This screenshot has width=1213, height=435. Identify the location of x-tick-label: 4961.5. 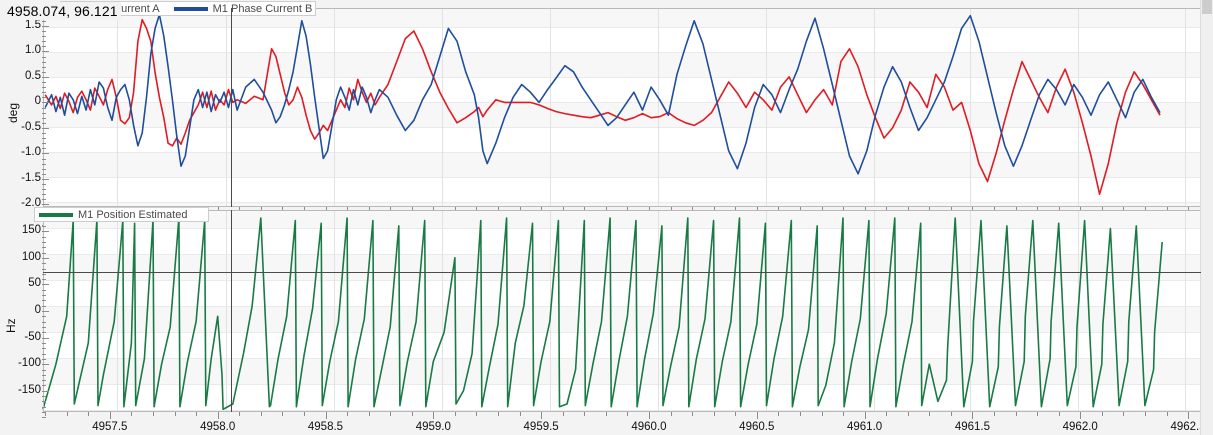
(972, 427).